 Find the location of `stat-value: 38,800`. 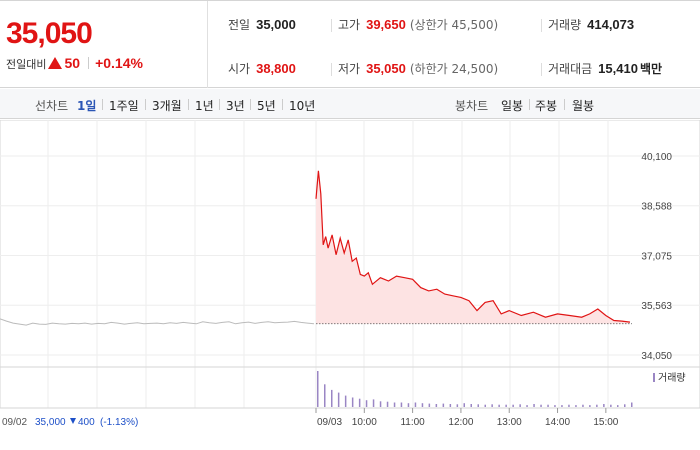

stat-value: 38,800 is located at coordinates (276, 68).